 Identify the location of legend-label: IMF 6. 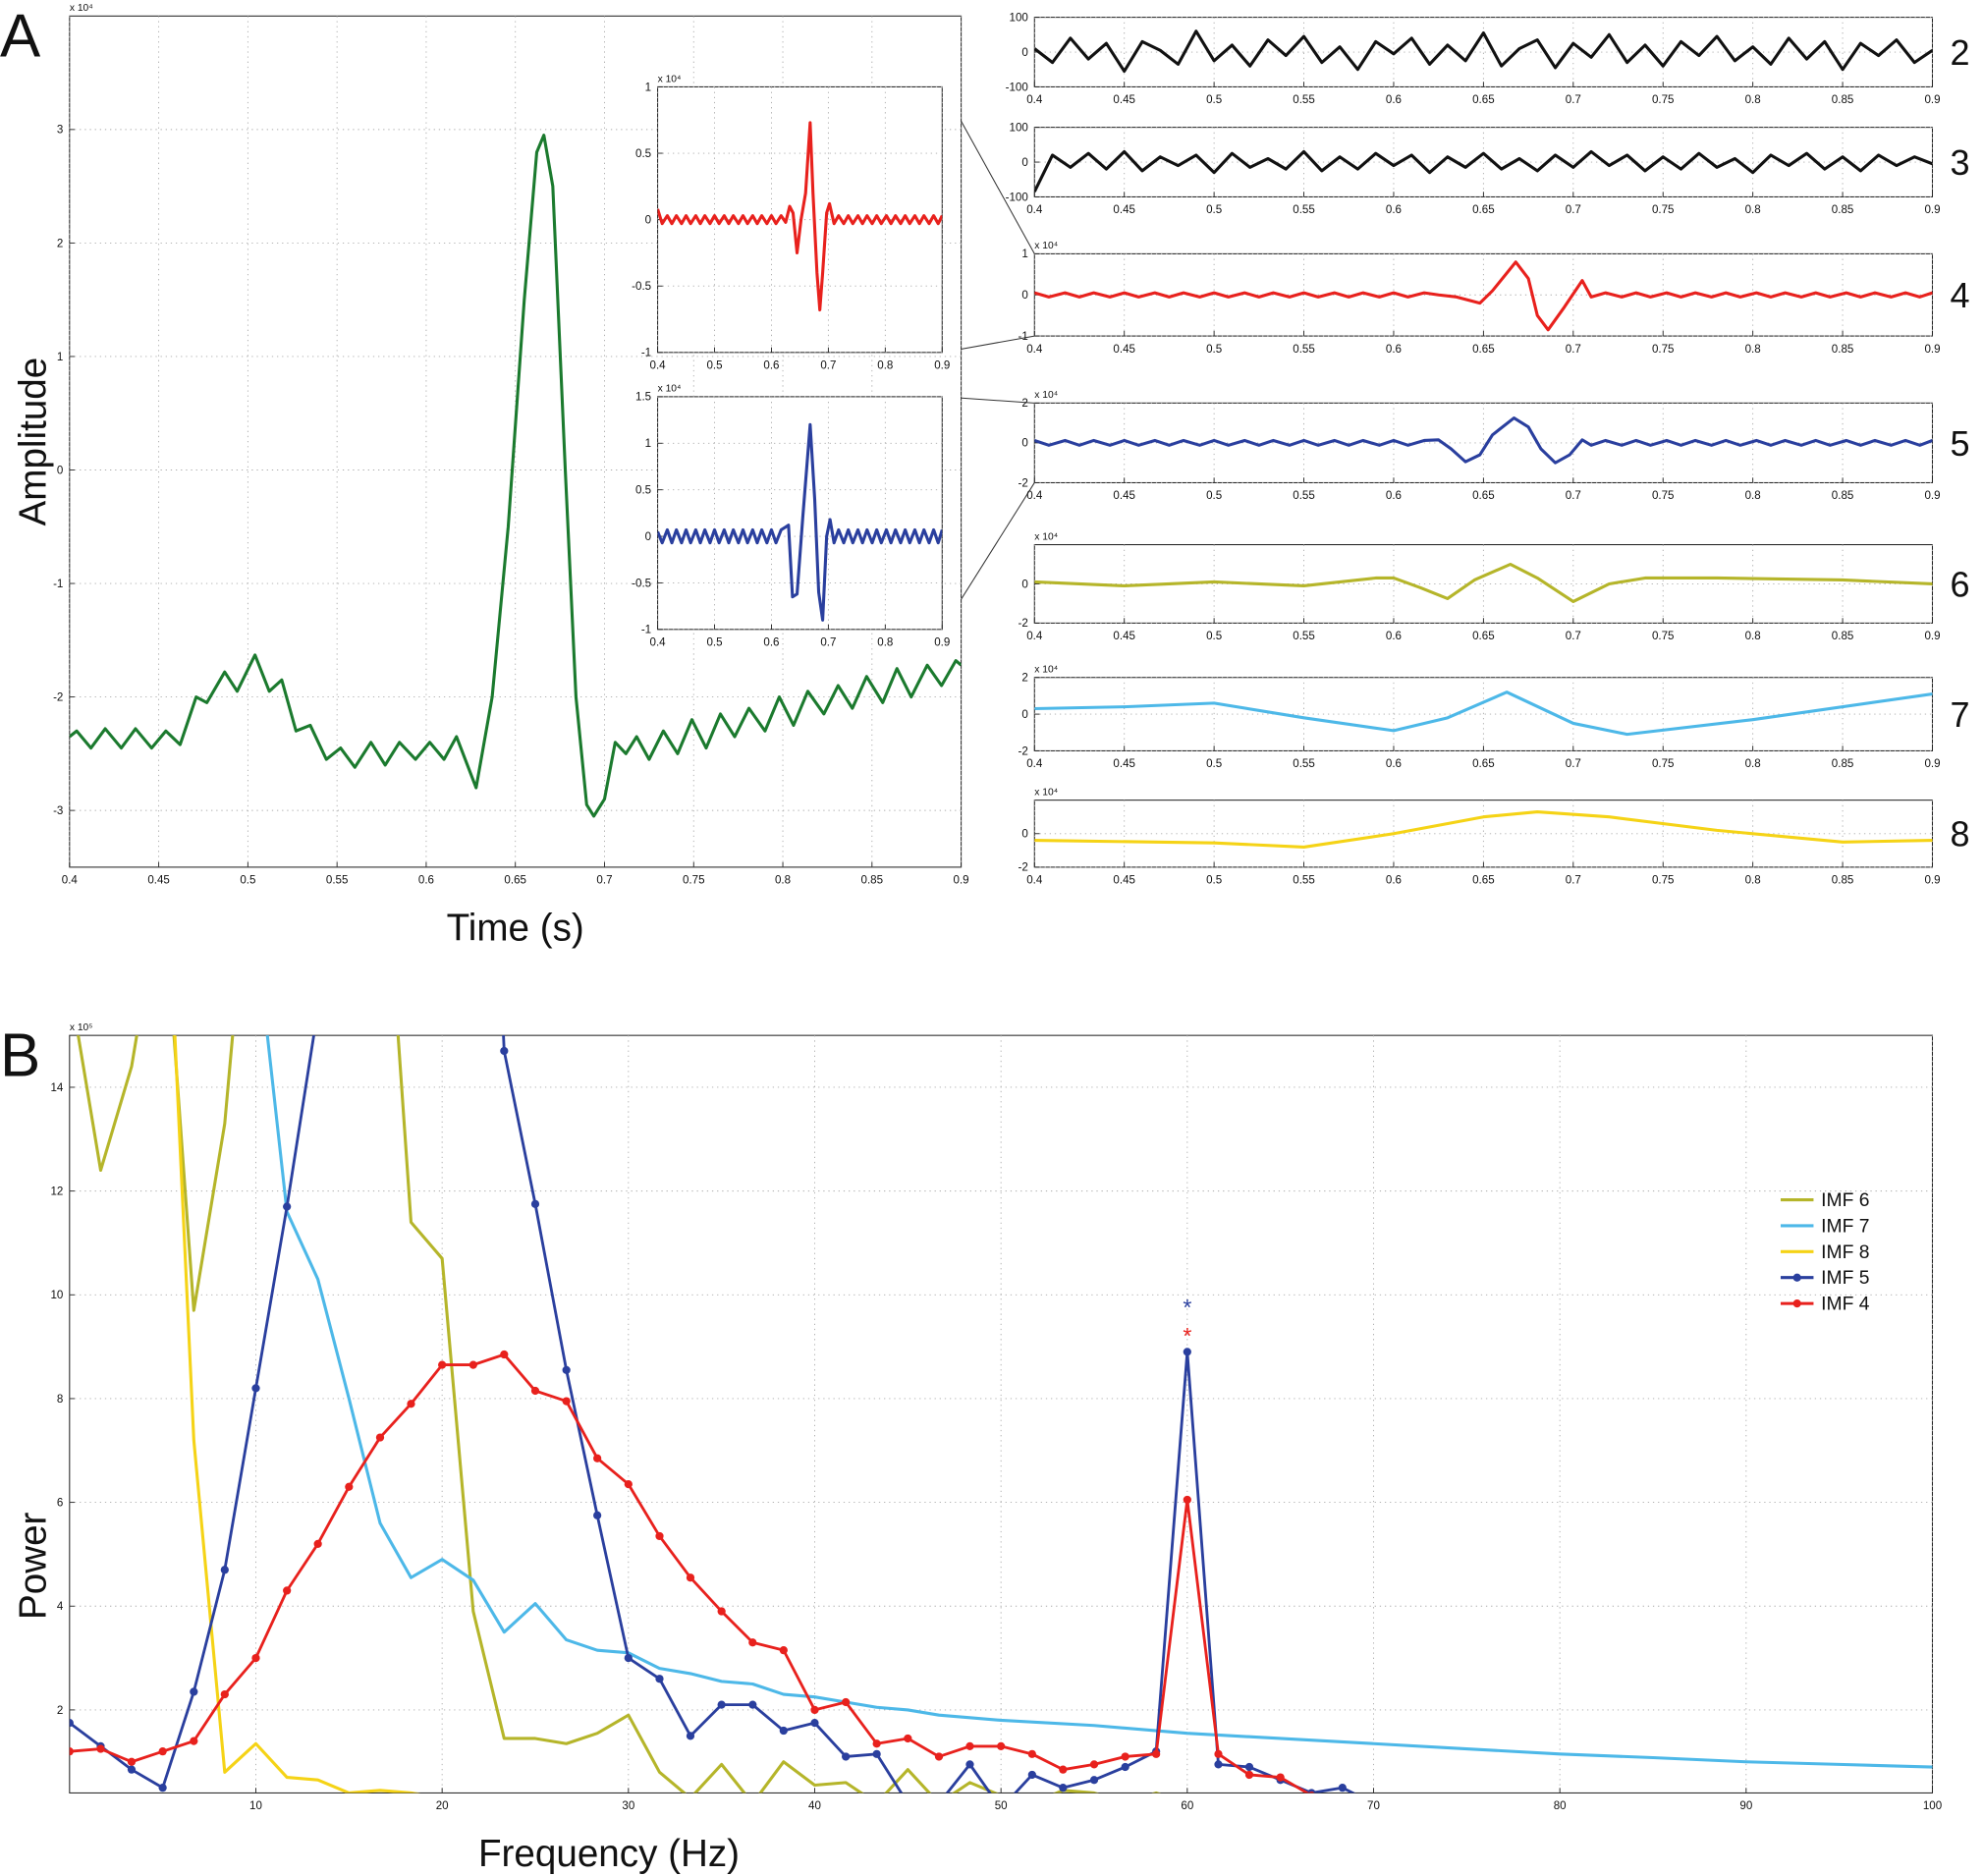
(1845, 1201).